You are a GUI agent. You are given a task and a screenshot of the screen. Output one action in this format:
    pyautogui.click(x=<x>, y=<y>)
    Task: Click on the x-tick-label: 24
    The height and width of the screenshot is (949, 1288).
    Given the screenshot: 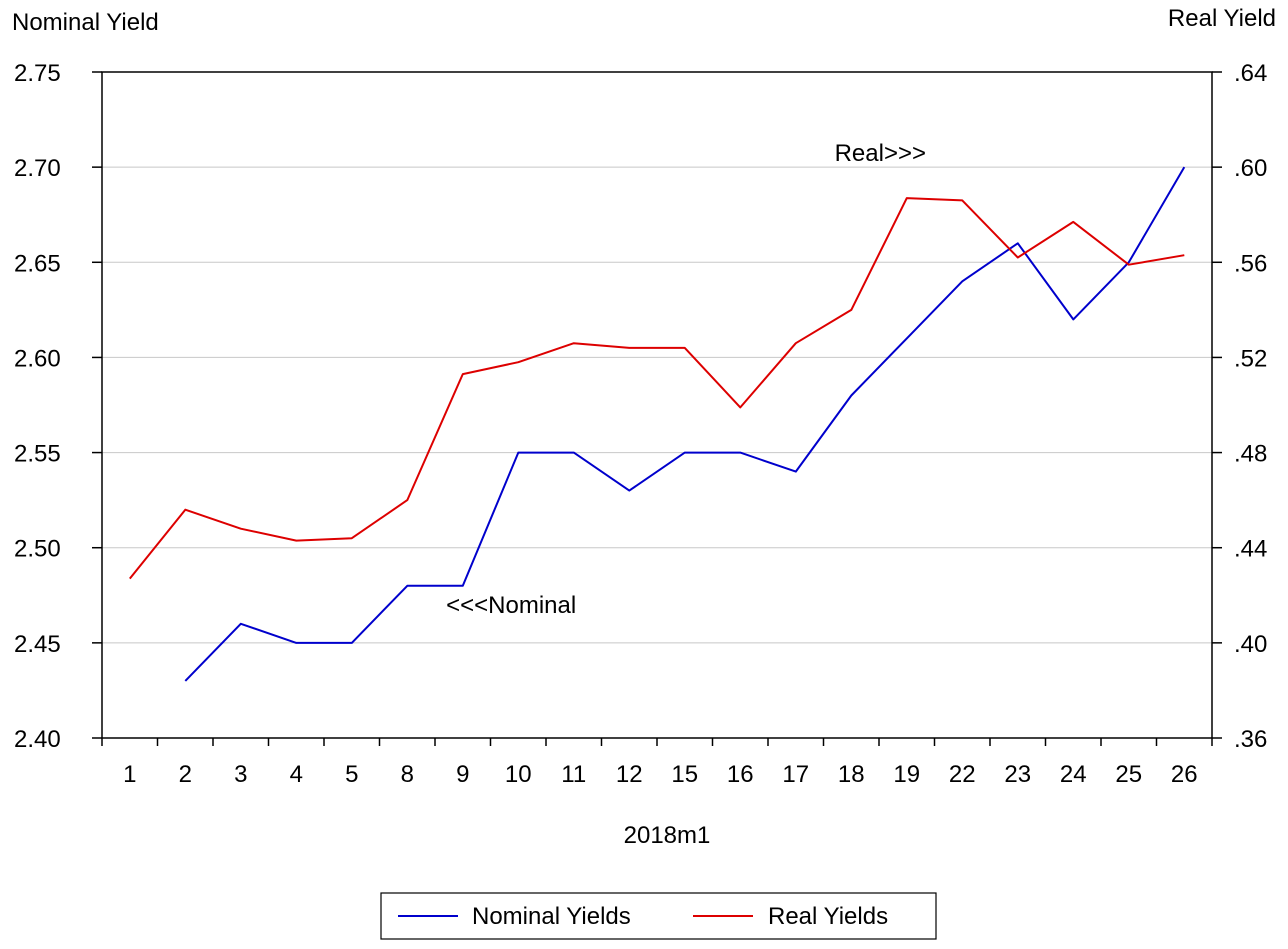 What is the action you would take?
    pyautogui.click(x=1073, y=774)
    